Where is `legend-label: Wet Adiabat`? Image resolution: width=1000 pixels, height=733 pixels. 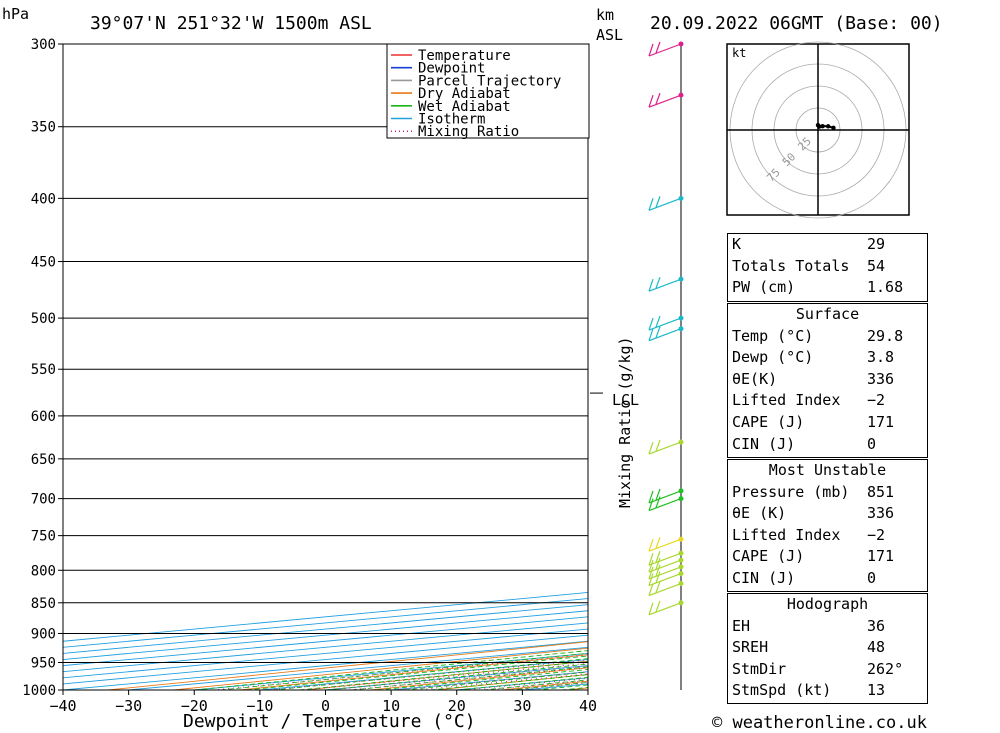 legend-label: Wet Adiabat is located at coordinates (464, 107).